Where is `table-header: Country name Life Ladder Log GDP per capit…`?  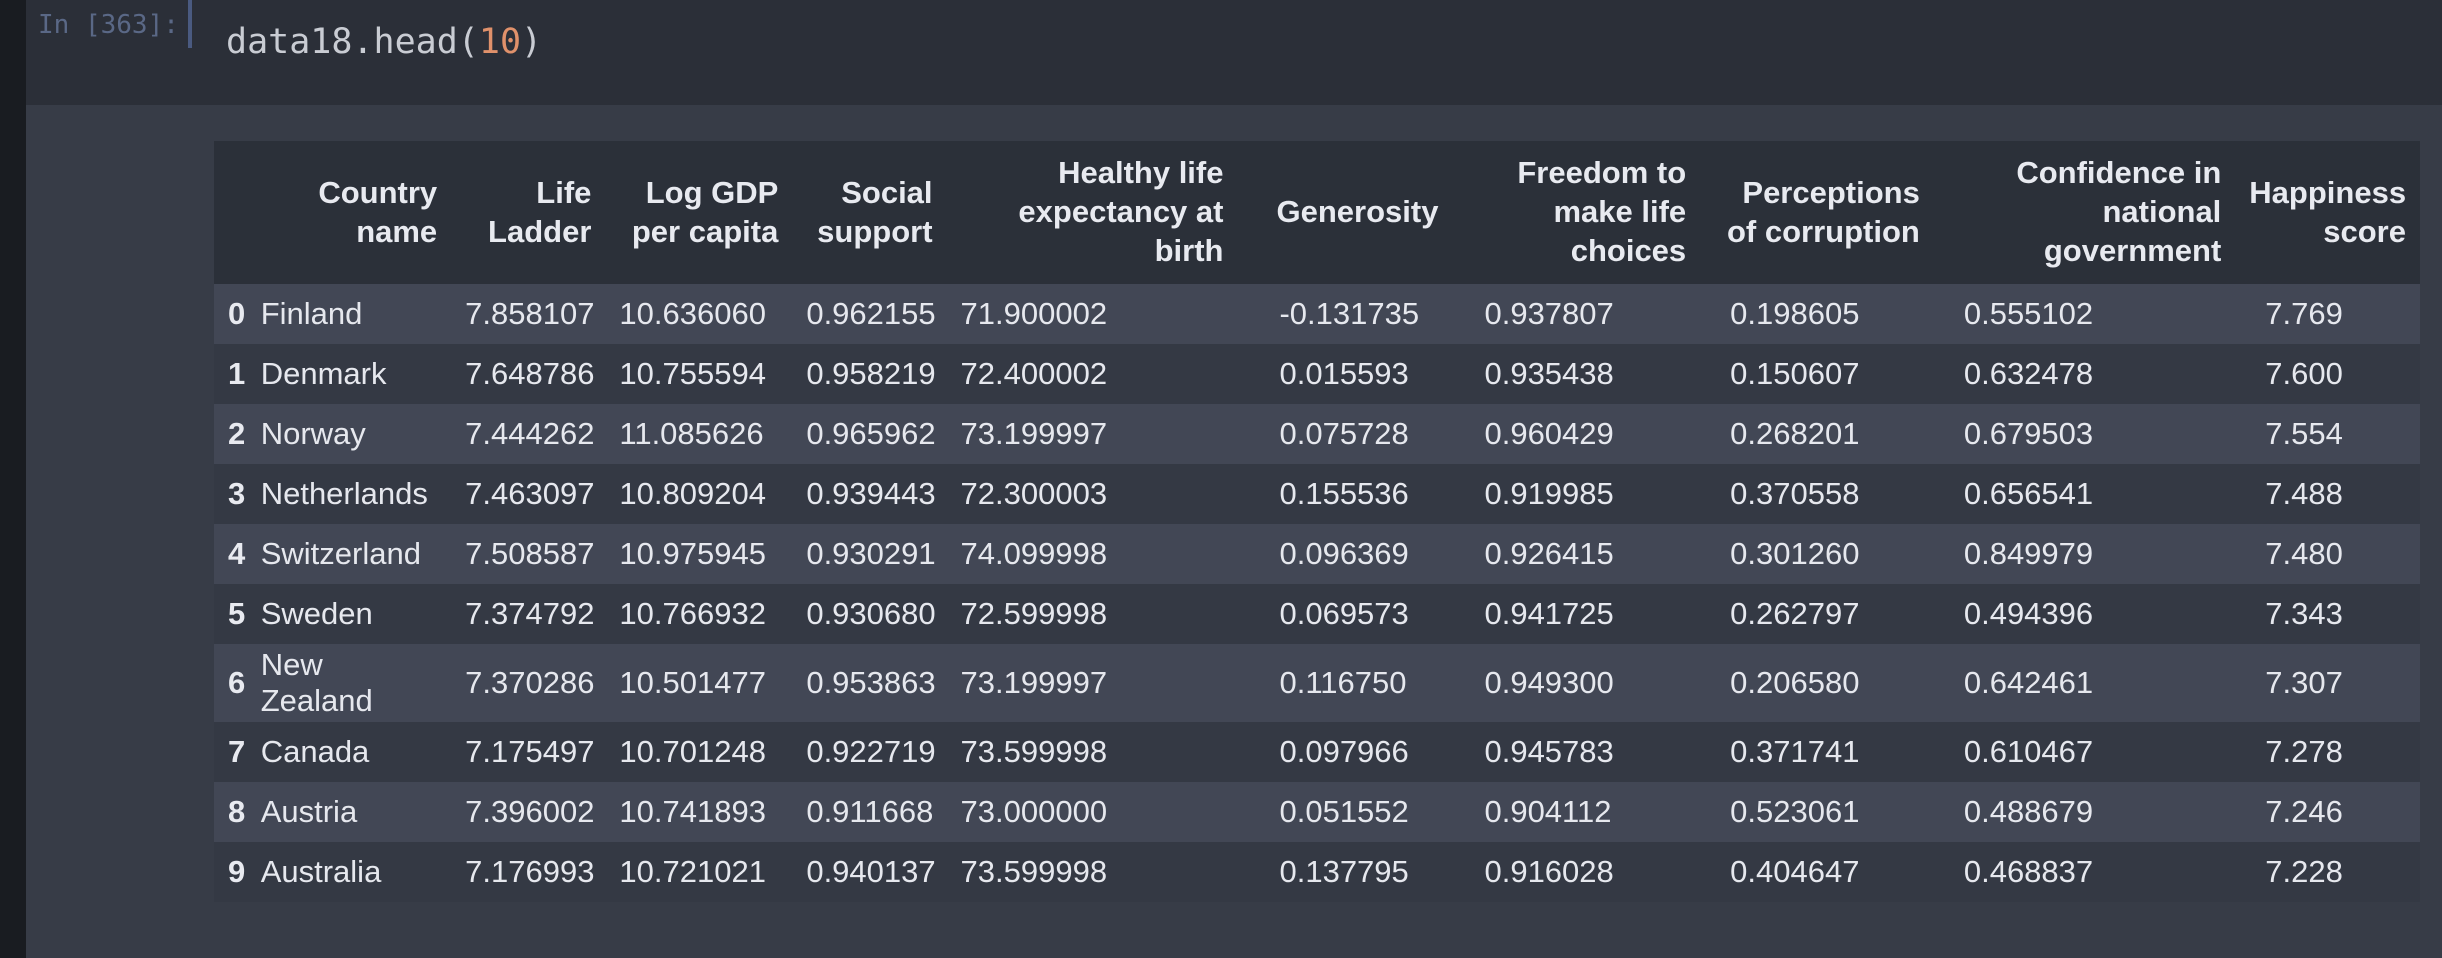 table-header: Country name Life Ladder Log GDP per capit… is located at coordinates (1317, 212).